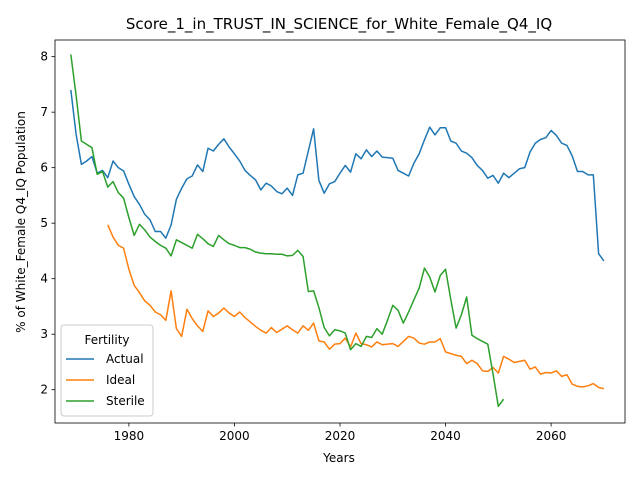 The width and height of the screenshot is (640, 480). Describe the element at coordinates (106, 340) in the screenshot. I see `legend-title: Fertility` at that location.